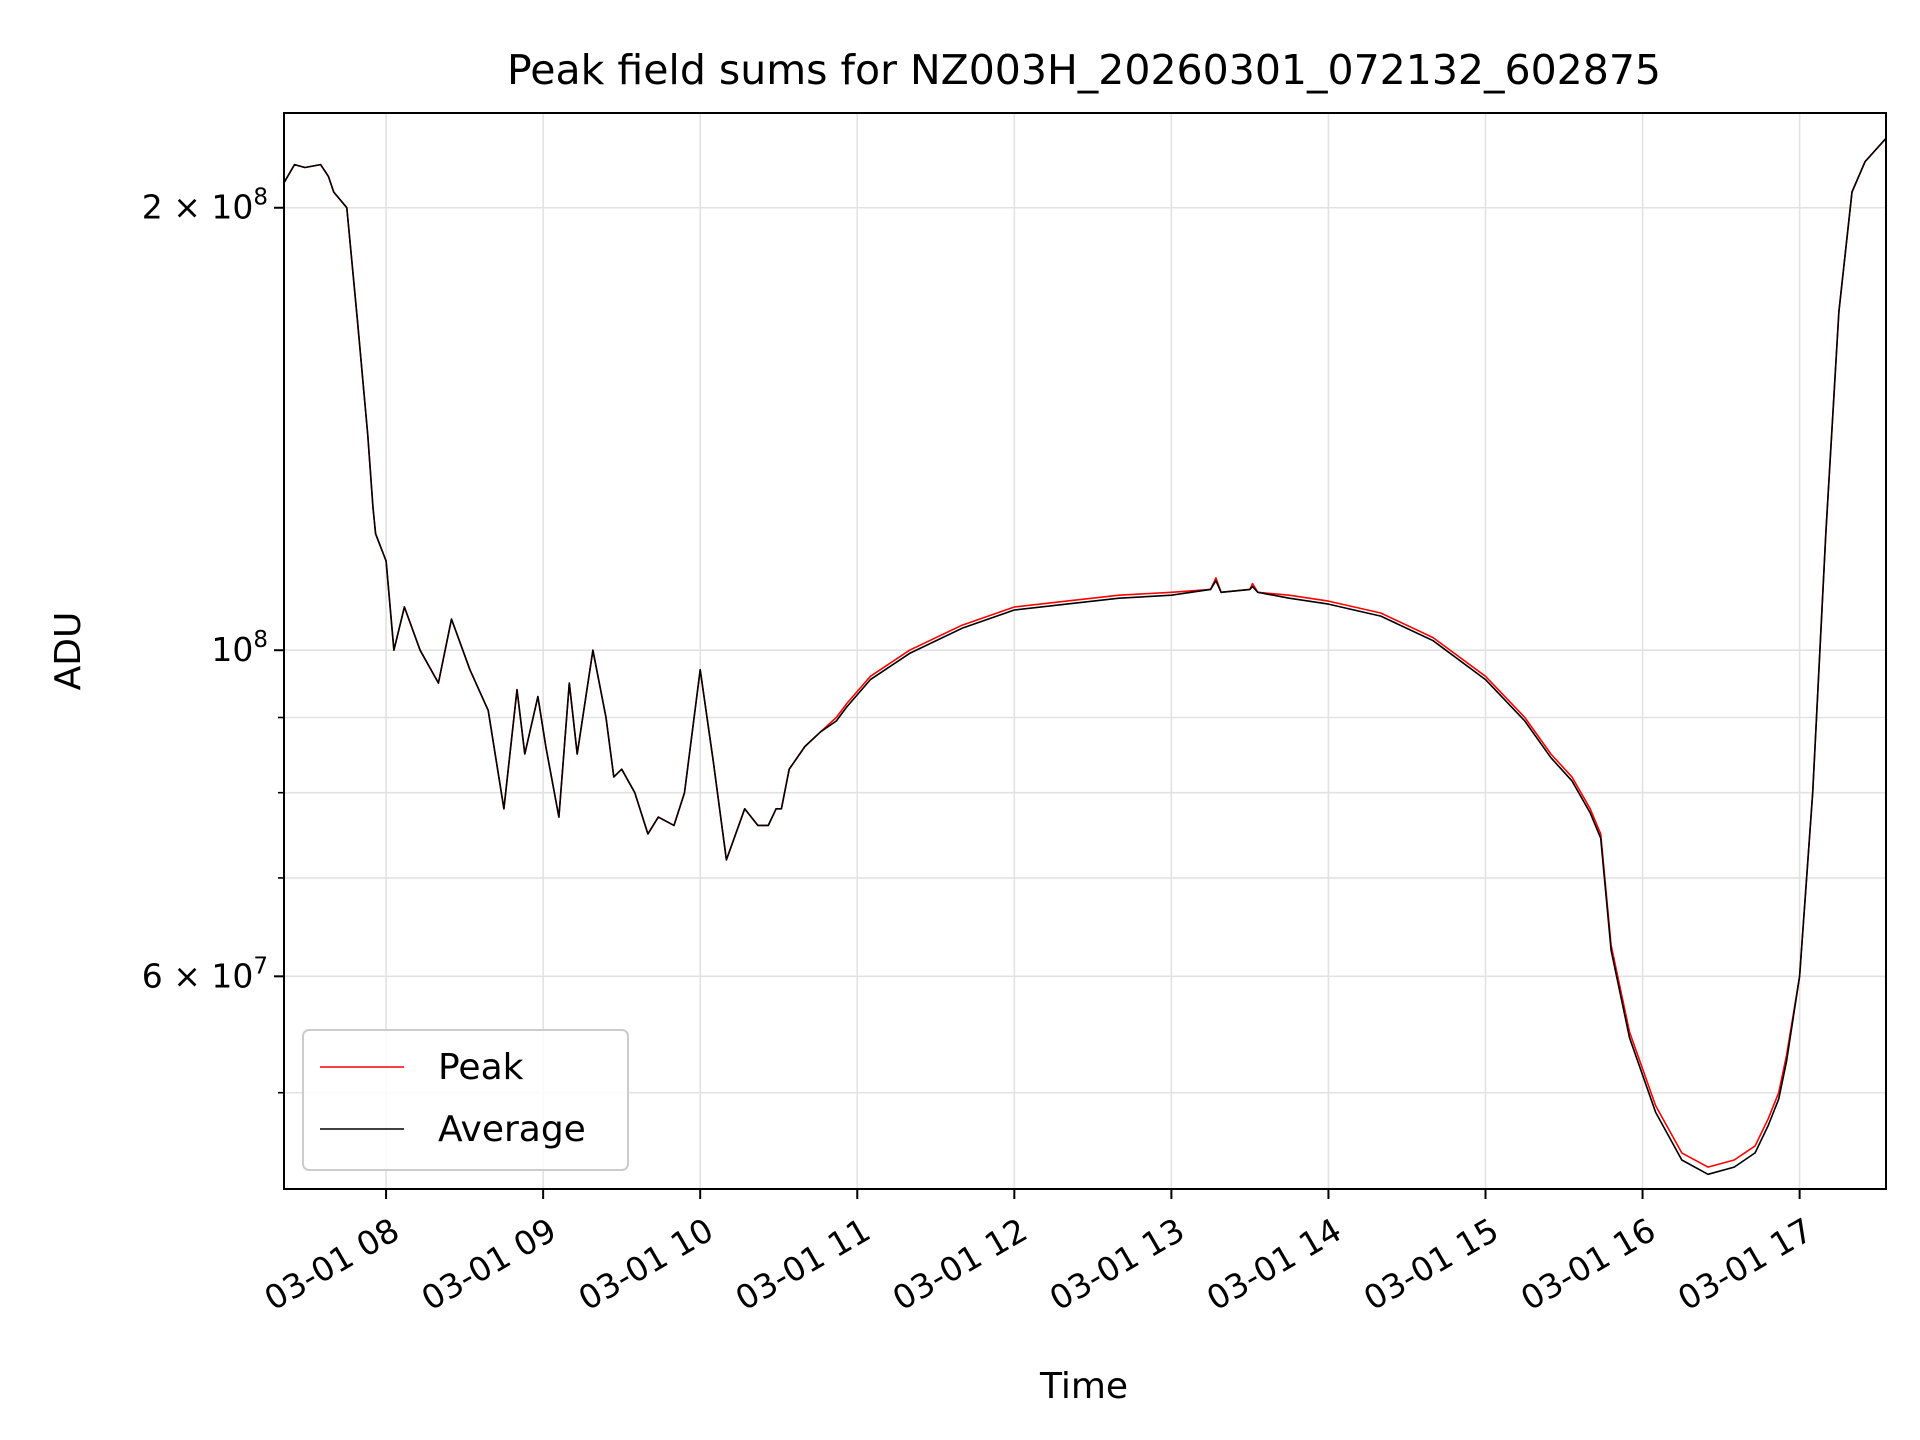 Image resolution: width=1920 pixels, height=1440 pixels. What do you see at coordinates (1083, 1386) in the screenshot?
I see `x-axis-label: Time` at bounding box center [1083, 1386].